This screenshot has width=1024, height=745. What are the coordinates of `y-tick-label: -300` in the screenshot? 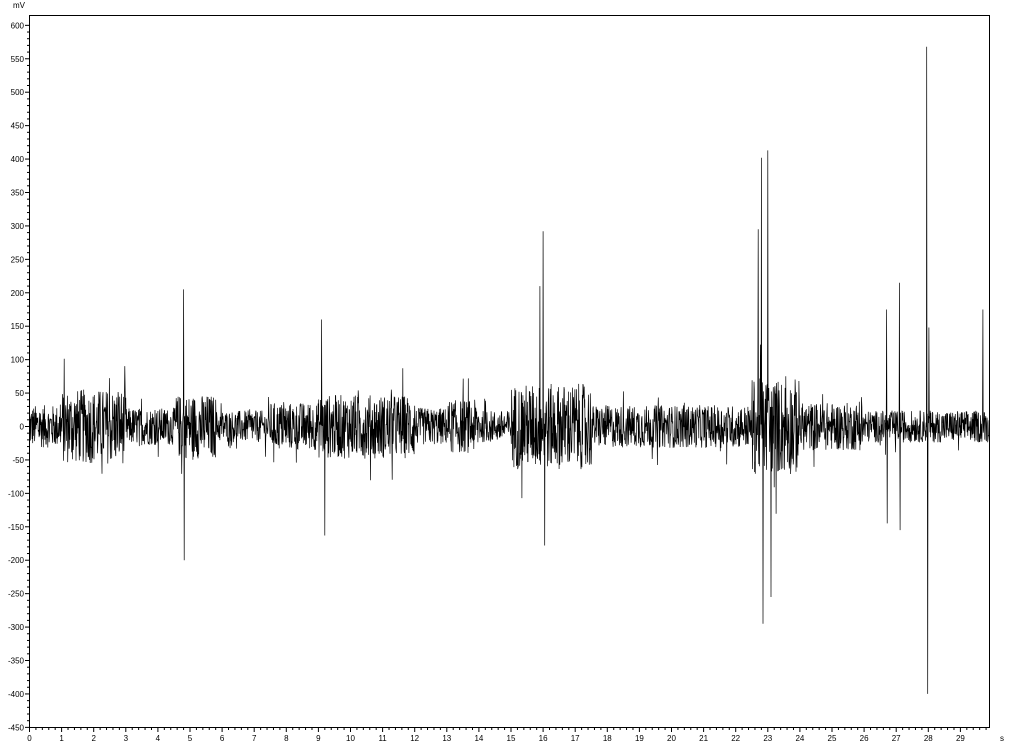 It's located at (16, 627).